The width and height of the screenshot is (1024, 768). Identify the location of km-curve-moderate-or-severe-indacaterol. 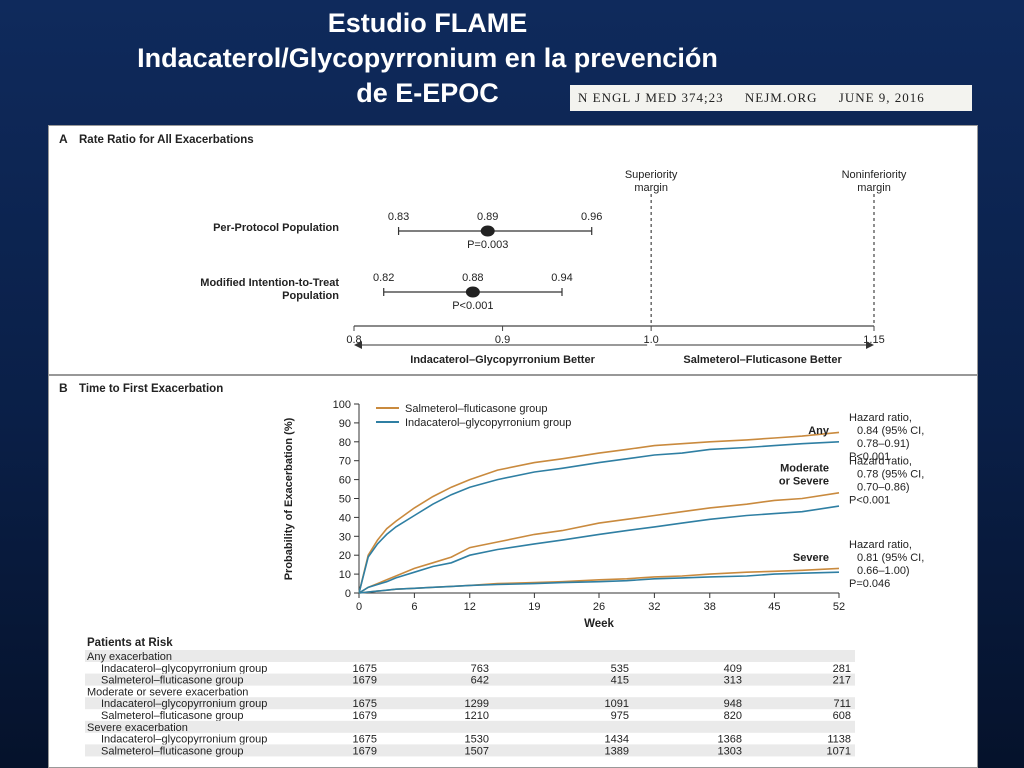
(599, 549).